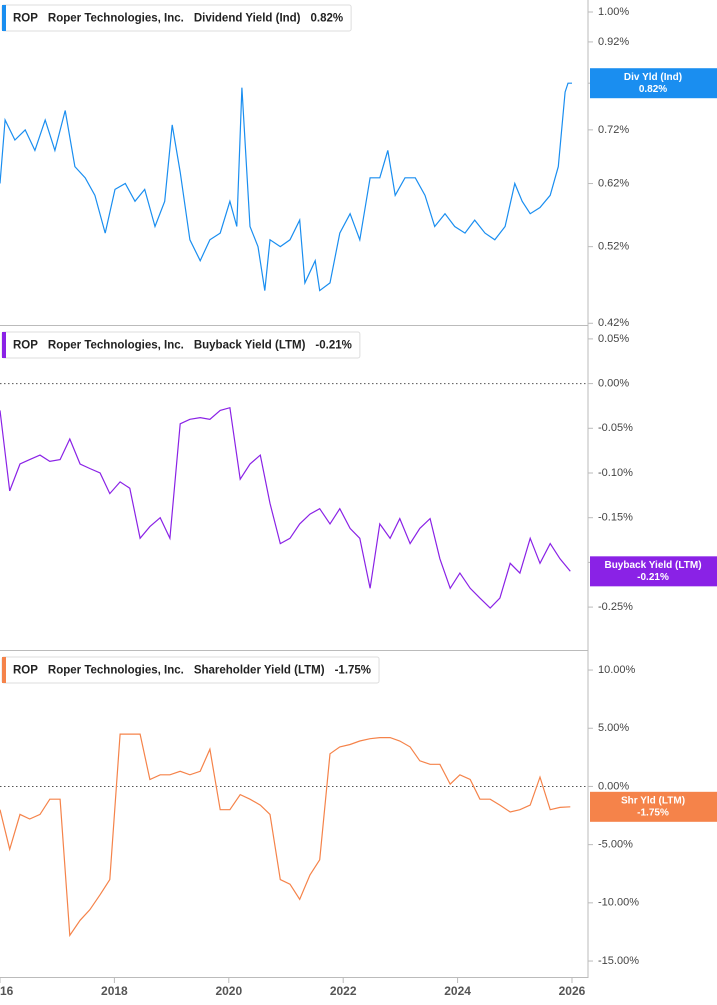 This screenshot has height=1005, width=717. I want to click on y-tick-label: -0.15%, so click(615, 518).